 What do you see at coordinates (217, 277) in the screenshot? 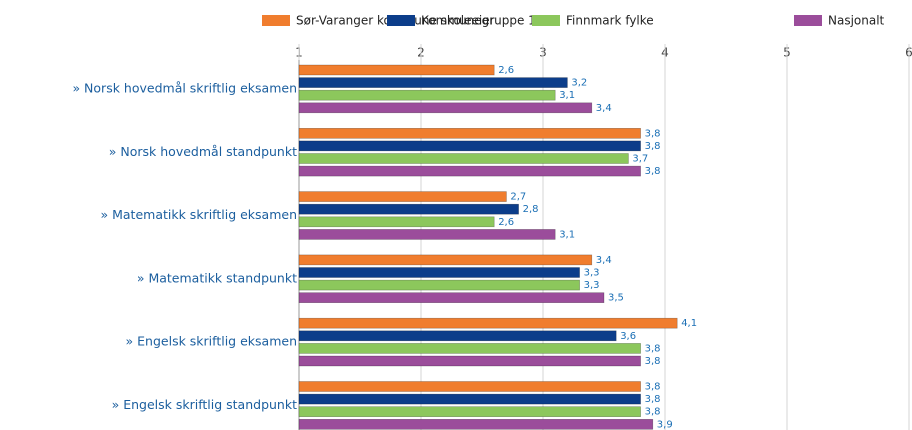
I see `category-label: » Matematikk standpunkt` at bounding box center [217, 277].